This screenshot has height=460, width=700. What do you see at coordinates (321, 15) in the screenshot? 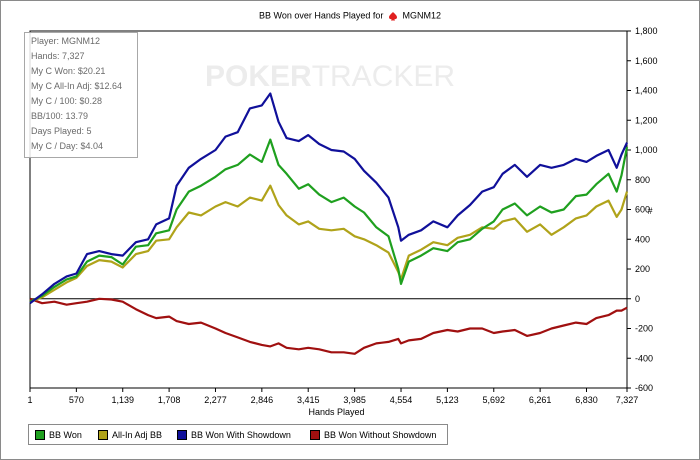
I see `chart-title-text: BB Won over Hands Played for` at bounding box center [321, 15].